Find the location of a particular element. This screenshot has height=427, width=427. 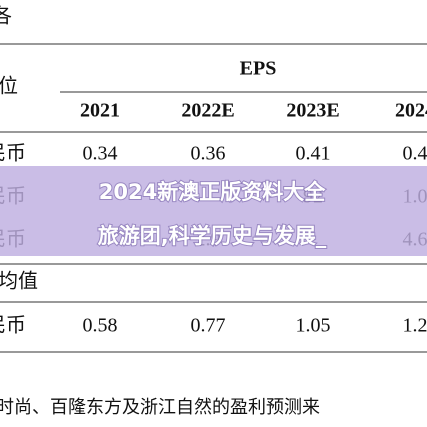

footer: 于时尚、百隆东方及浙江自然的盈利预测来 is located at coordinates (160, 407).